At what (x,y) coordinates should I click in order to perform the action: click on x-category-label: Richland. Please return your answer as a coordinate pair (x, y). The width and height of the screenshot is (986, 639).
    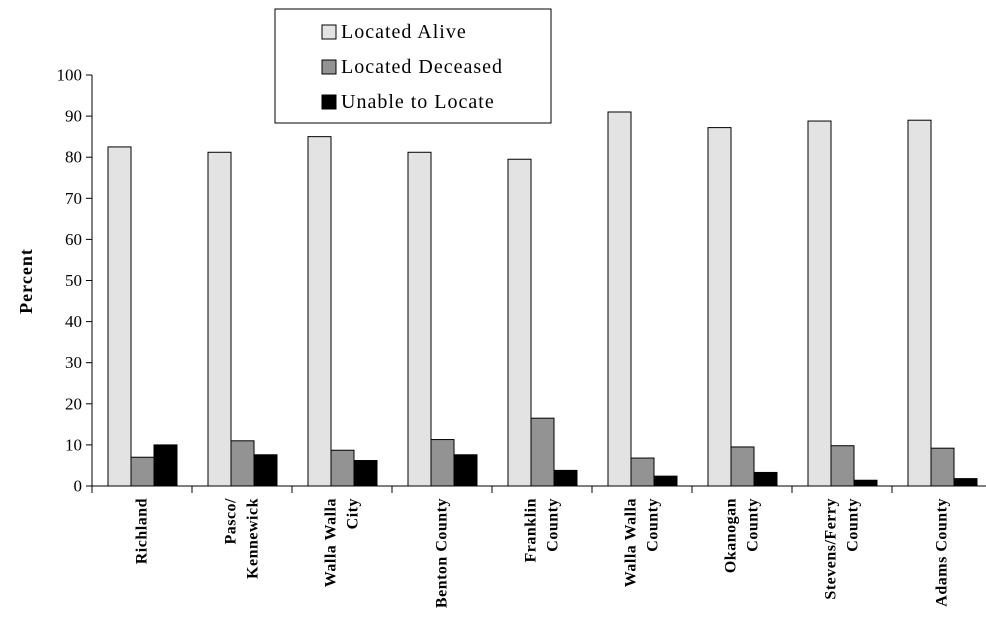
    Looking at the image, I should click on (142, 531).